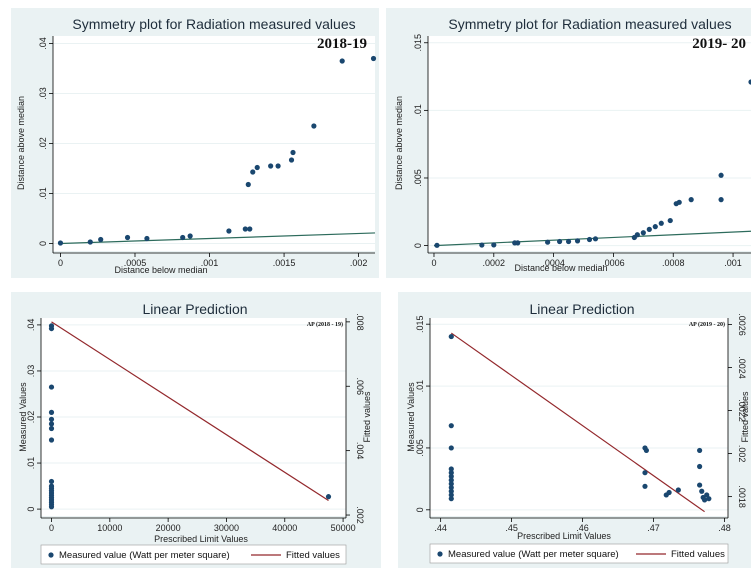  I want to click on y2-tick-label: .002, so click(360, 515).